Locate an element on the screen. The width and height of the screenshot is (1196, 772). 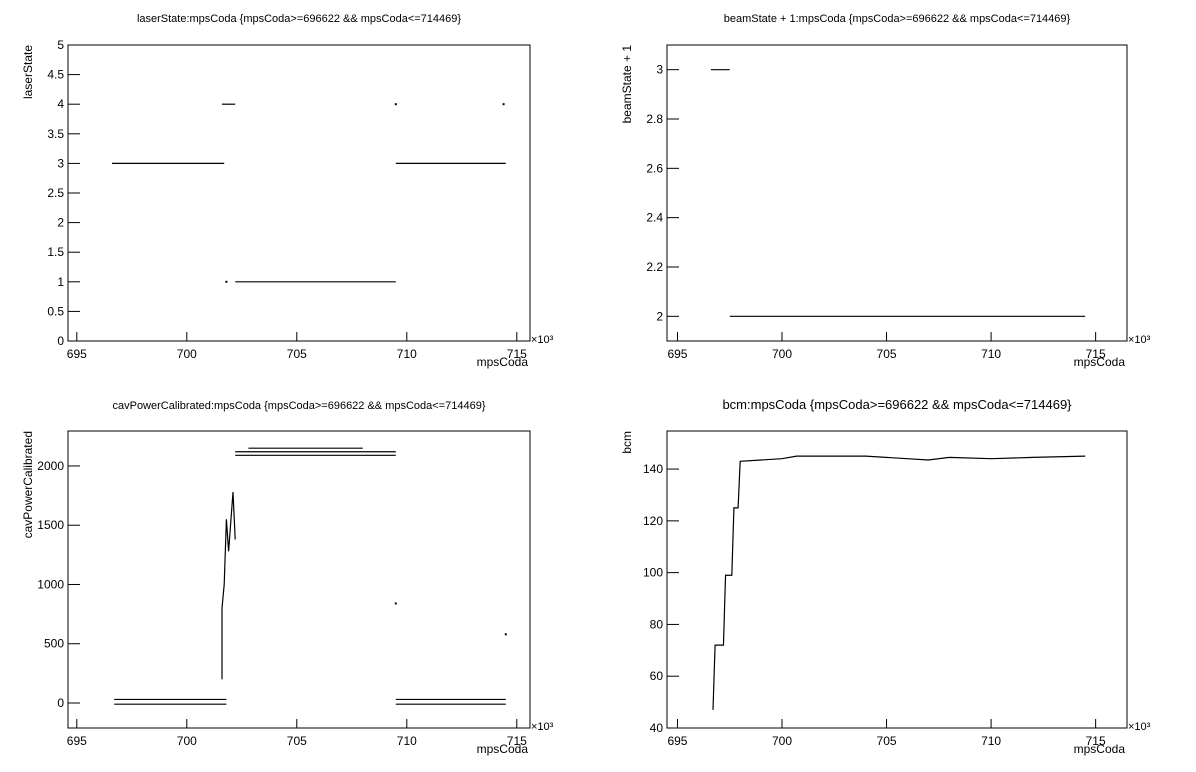
y-tick-label: 80 is located at coordinates (657, 624).